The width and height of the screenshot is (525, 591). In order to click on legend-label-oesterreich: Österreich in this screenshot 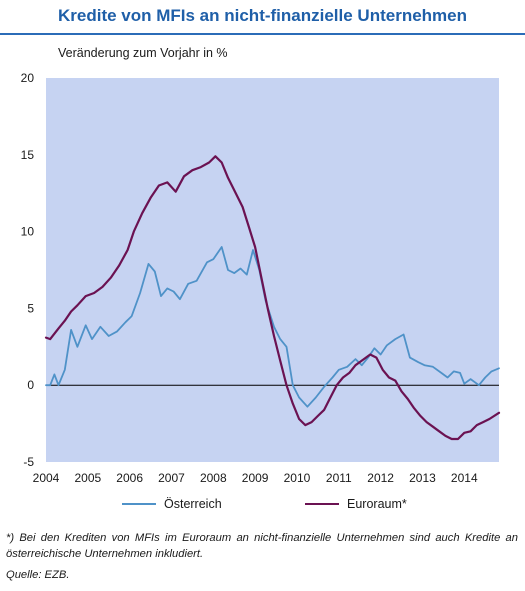, I will do `click(193, 504)`.